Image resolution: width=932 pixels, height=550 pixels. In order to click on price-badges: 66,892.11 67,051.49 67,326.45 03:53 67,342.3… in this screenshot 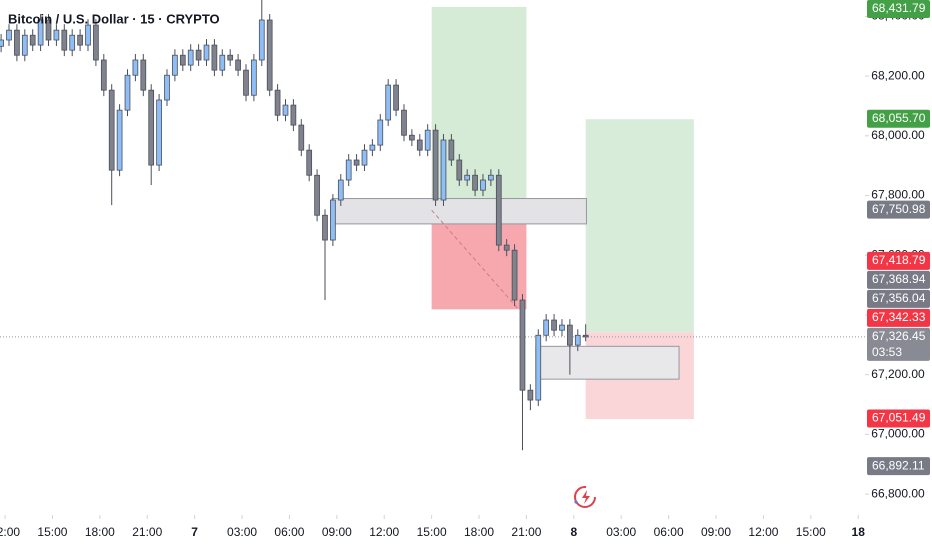, I will do `click(898, 238)`.